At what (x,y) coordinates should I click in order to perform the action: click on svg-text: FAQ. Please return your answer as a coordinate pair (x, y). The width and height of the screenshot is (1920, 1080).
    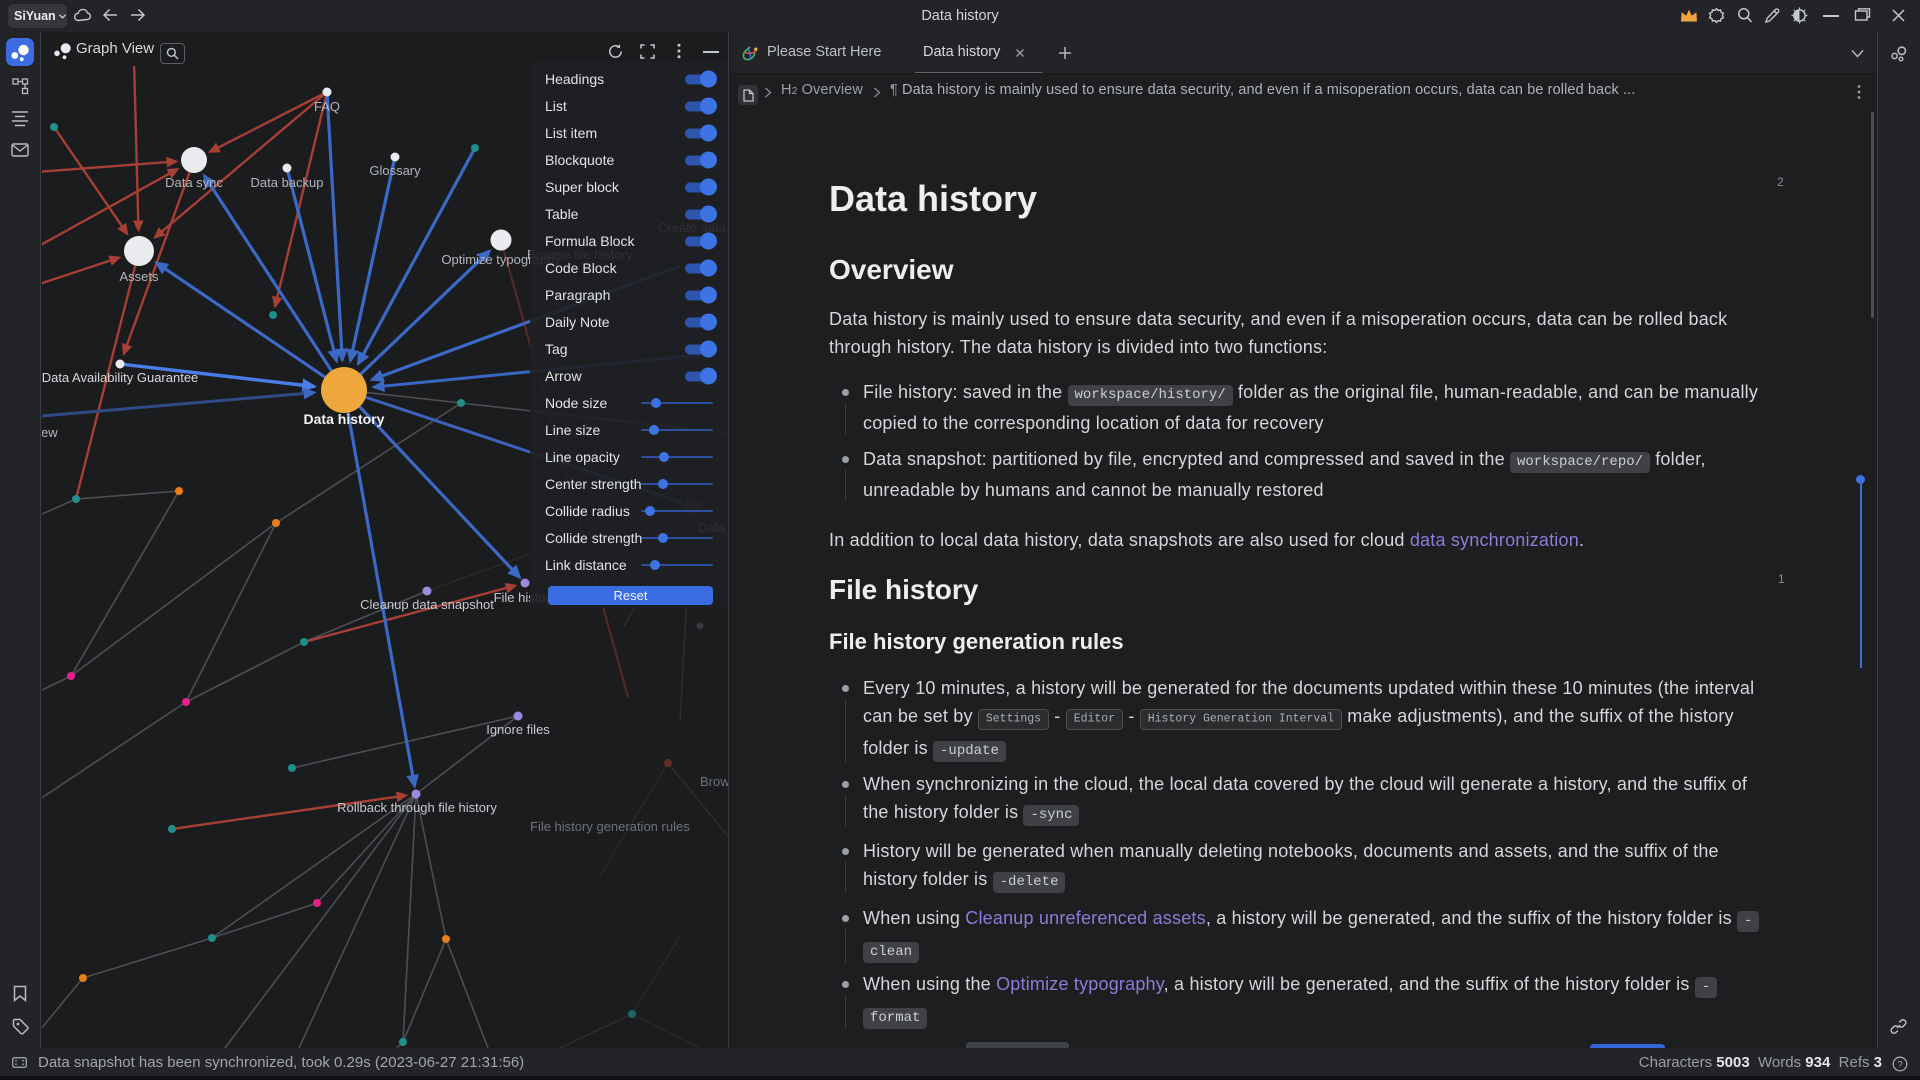
    Looking at the image, I should click on (327, 106).